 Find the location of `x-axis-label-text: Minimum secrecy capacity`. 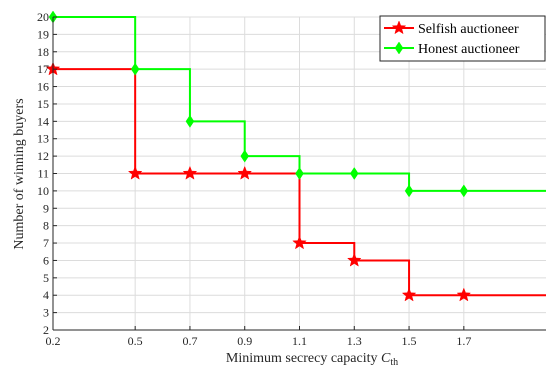

x-axis-label-text: Minimum secrecy capacity is located at coordinates (302, 358).